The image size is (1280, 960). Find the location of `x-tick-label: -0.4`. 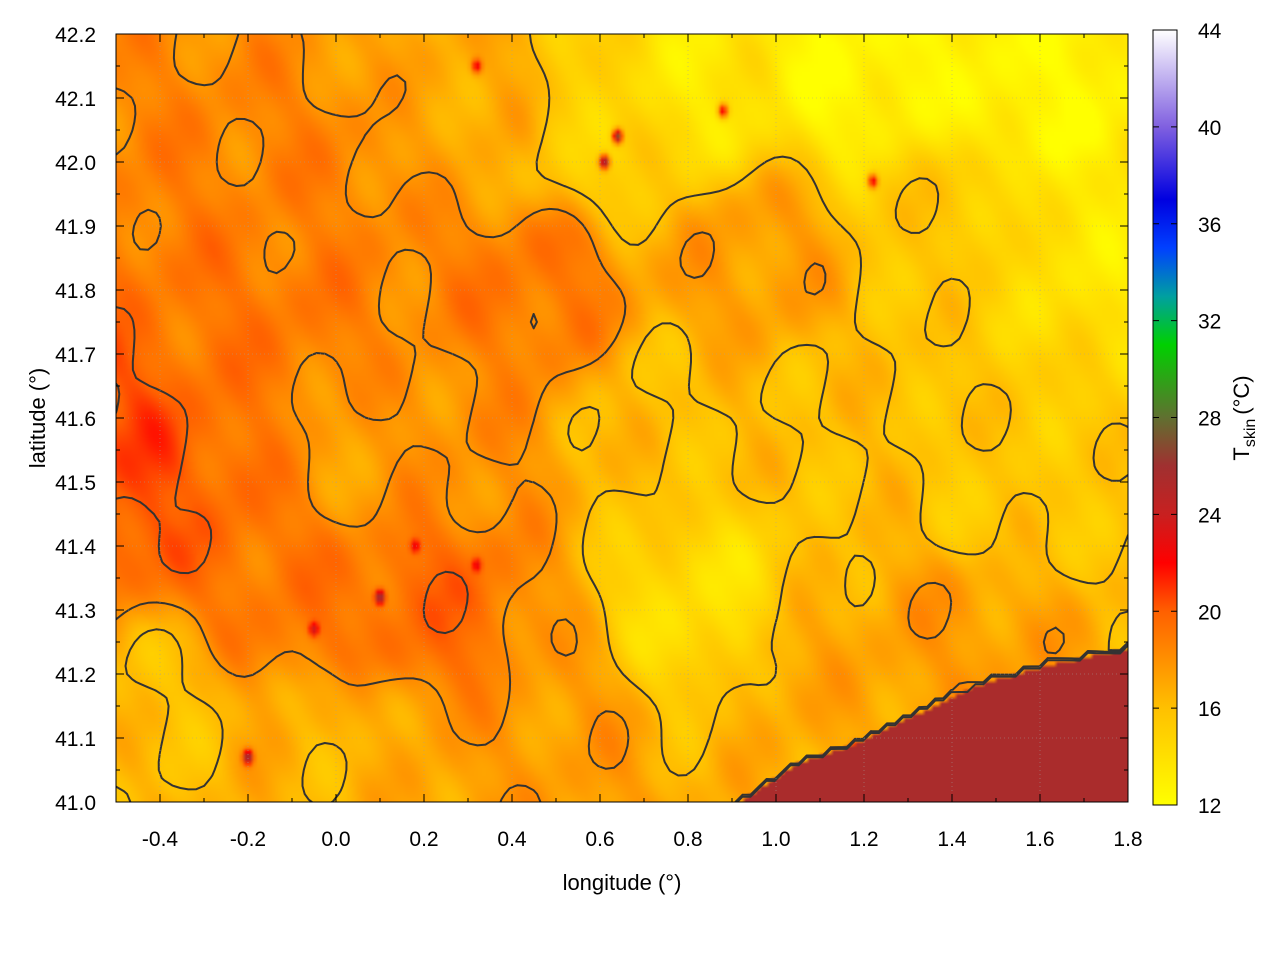

x-tick-label: -0.4 is located at coordinates (160, 839).